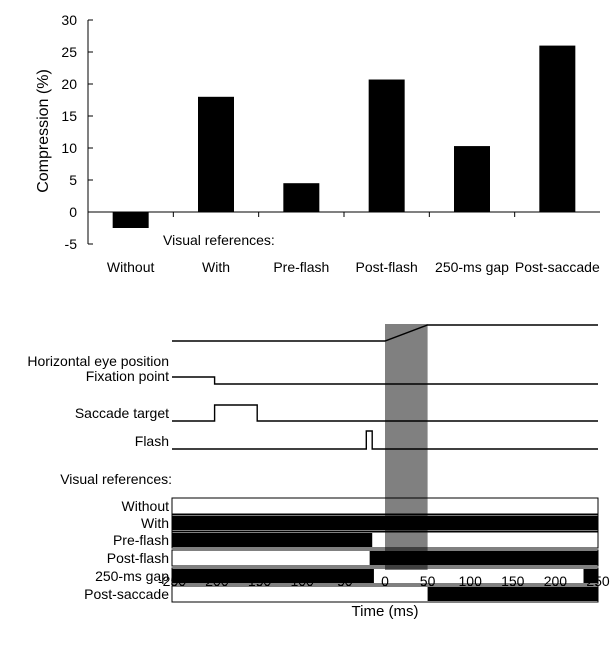 Image resolution: width=613 pixels, height=650 pixels. What do you see at coordinates (385, 440) in the screenshot?
I see `trace-flash` at bounding box center [385, 440].